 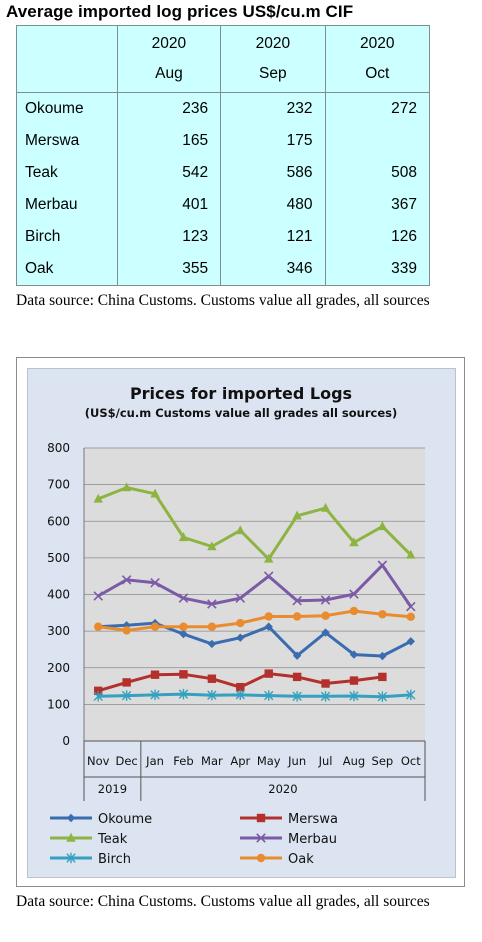 What do you see at coordinates (180, 11) in the screenshot?
I see `table-title: Average imported log prices US$/cu.m CIF` at bounding box center [180, 11].